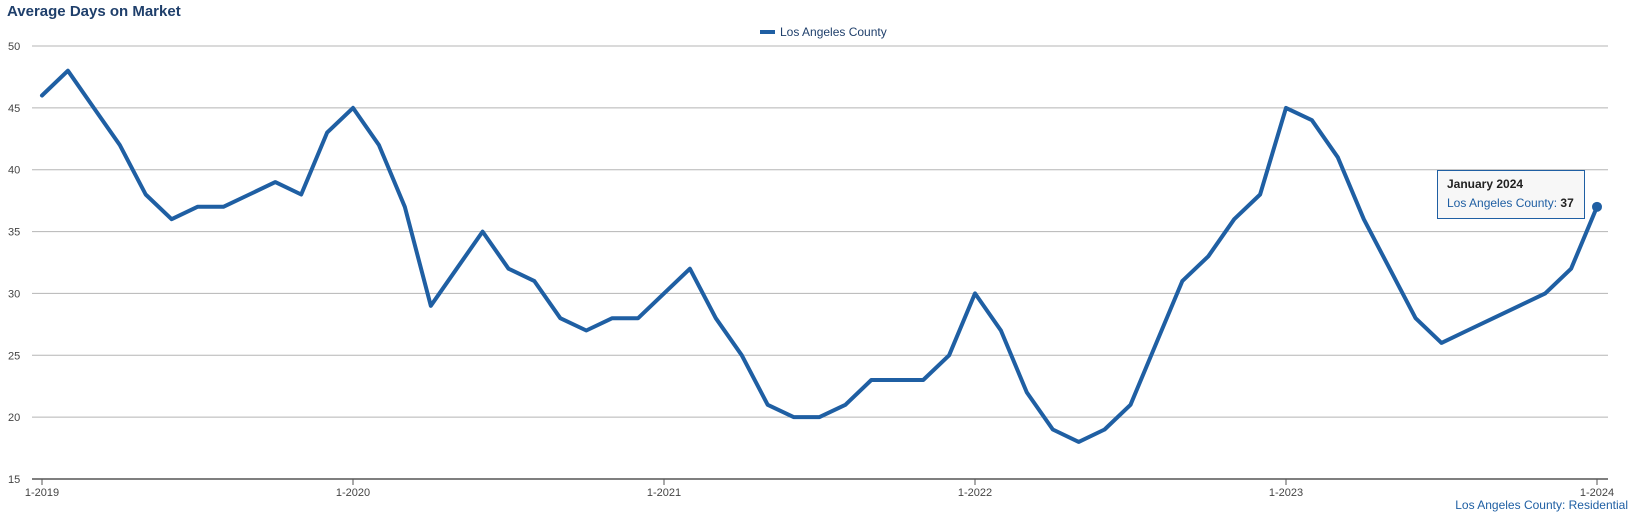 The height and width of the screenshot is (512, 1630). Describe the element at coordinates (833, 32) in the screenshot. I see `legend-label: Los Angeles County` at that location.